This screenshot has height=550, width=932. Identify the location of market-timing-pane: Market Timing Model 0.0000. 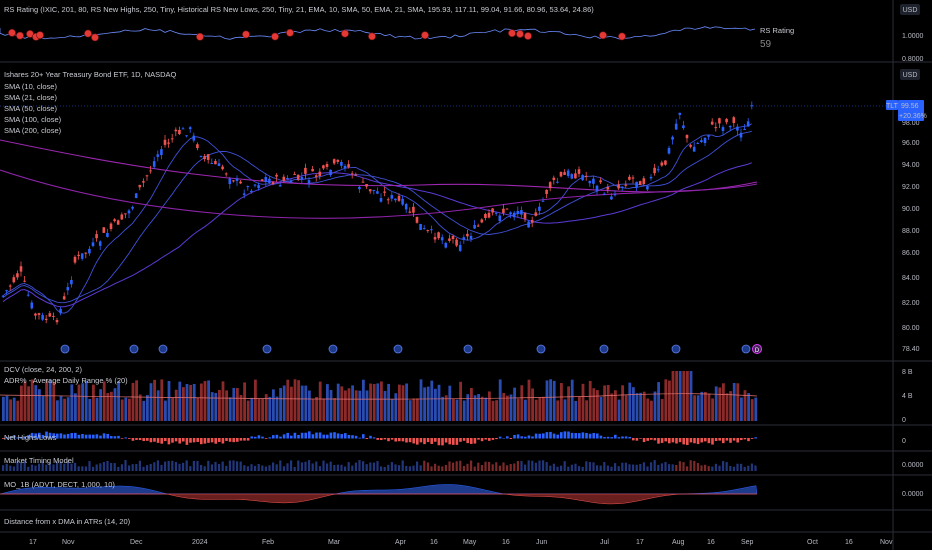
(463, 463).